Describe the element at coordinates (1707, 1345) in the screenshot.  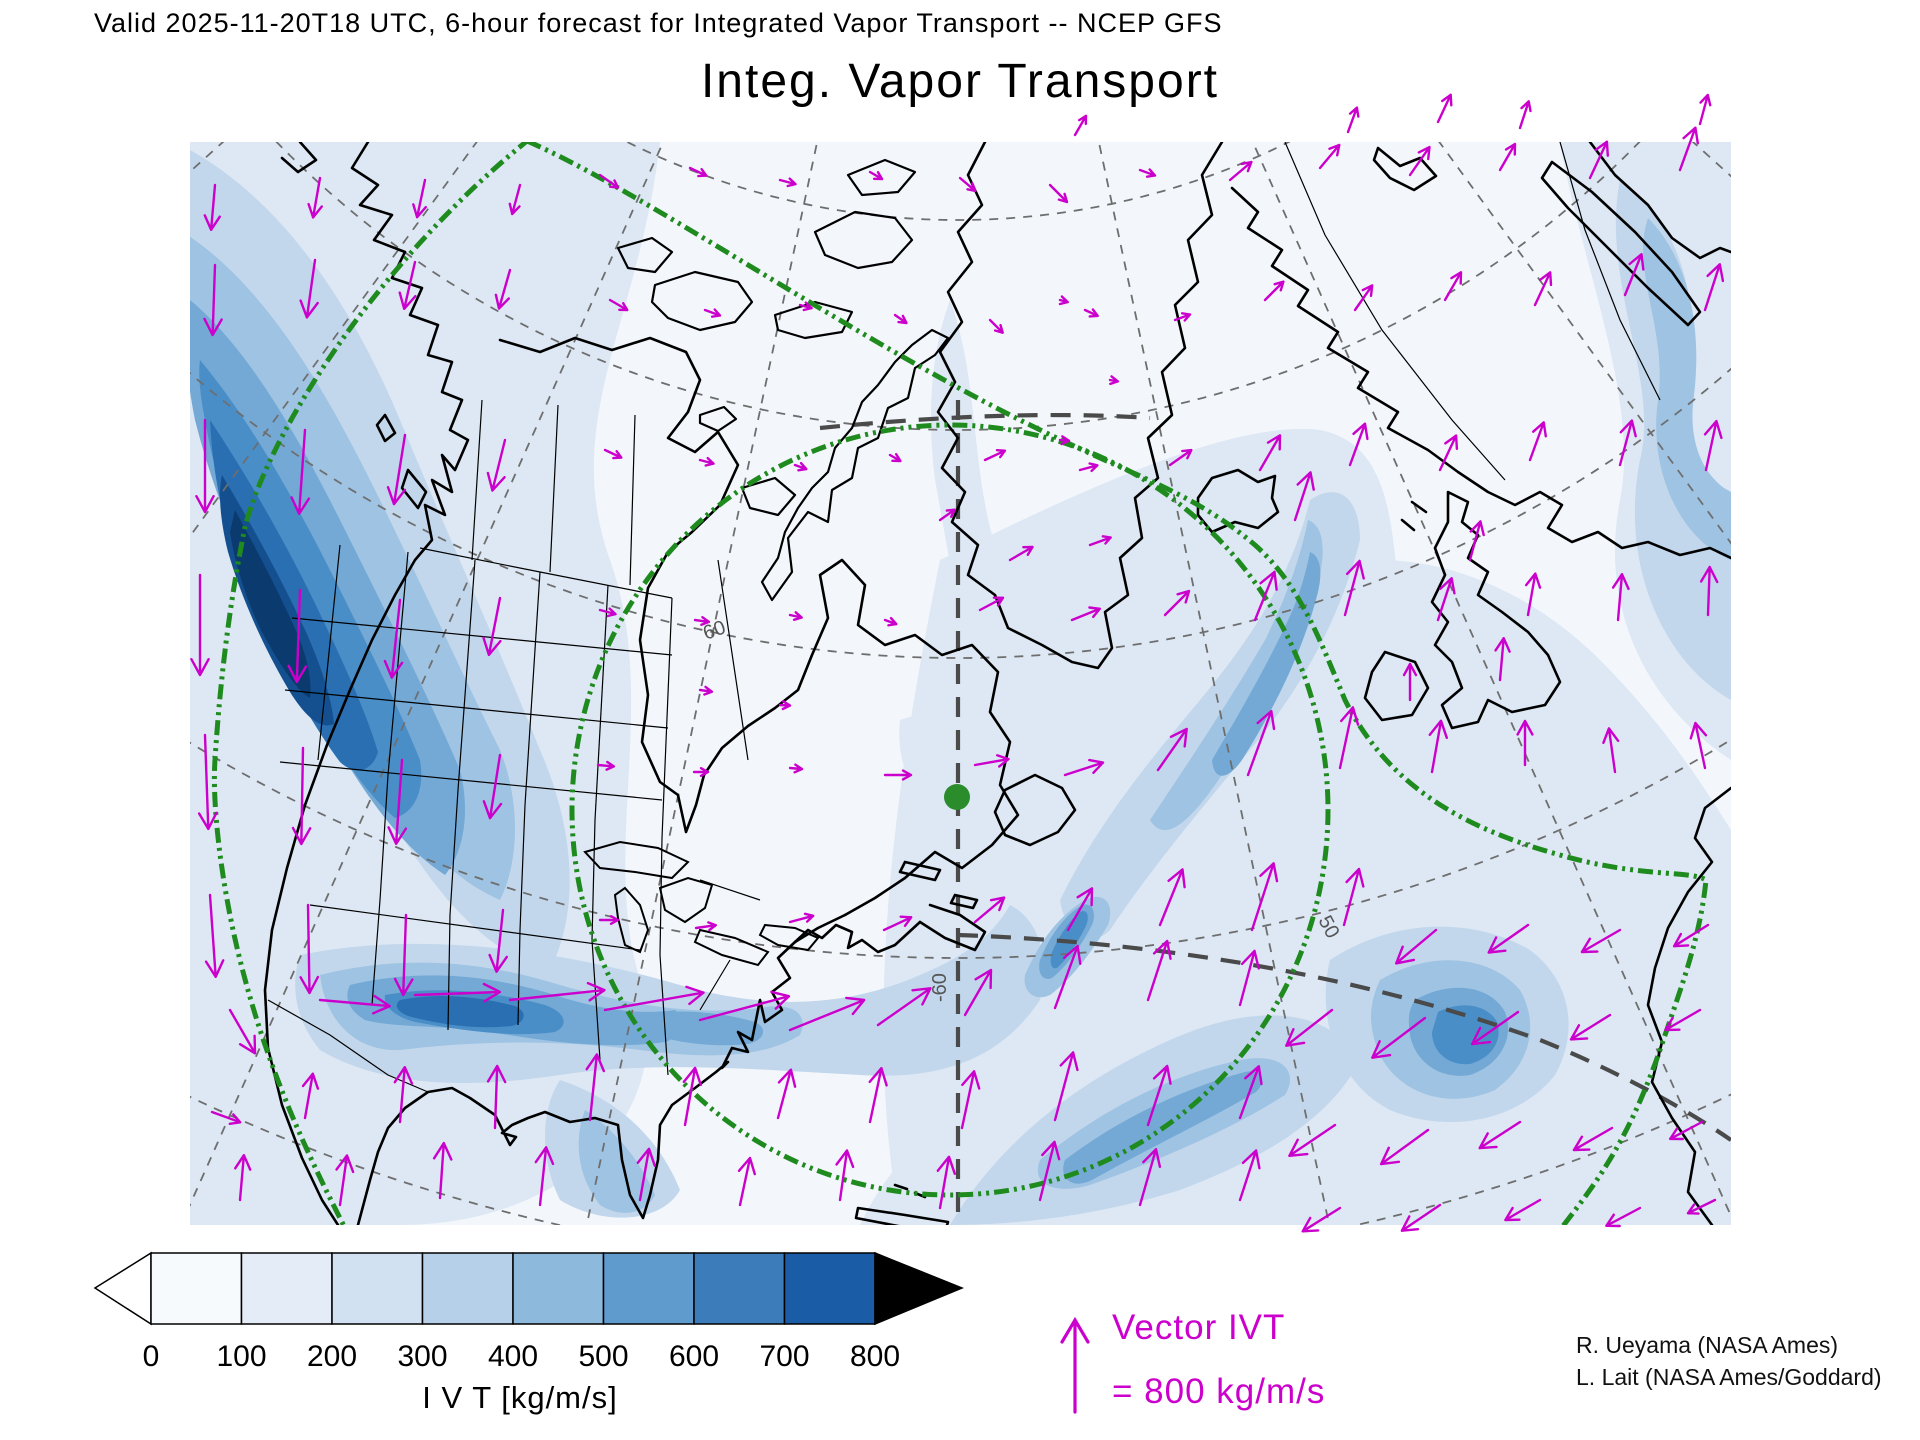
I see `credit-line-1: R. Ueyama (NASA Ames)` at that location.